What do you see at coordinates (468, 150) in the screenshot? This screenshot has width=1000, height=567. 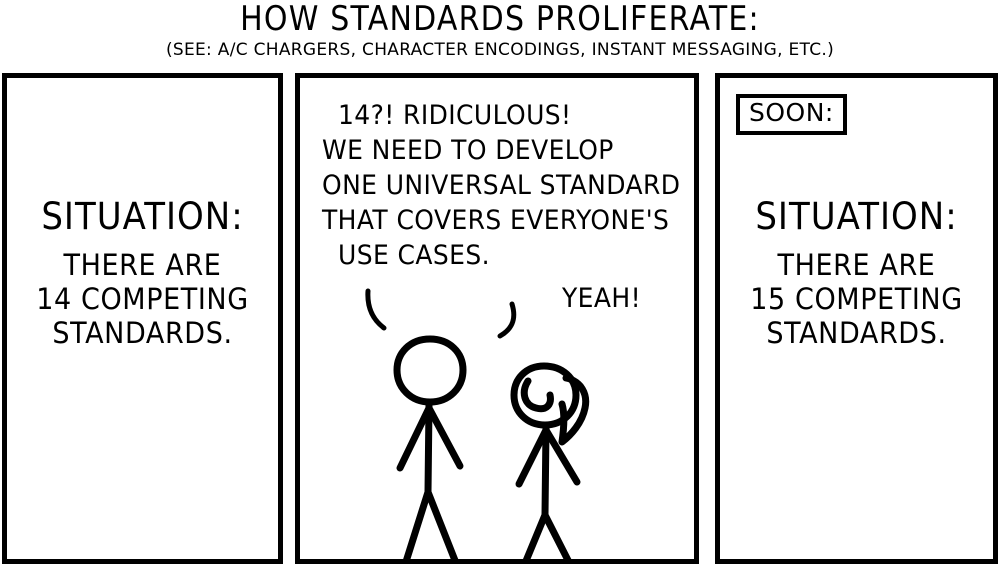 I see `speech-line-2: WE NEED TO DEVELOP` at bounding box center [468, 150].